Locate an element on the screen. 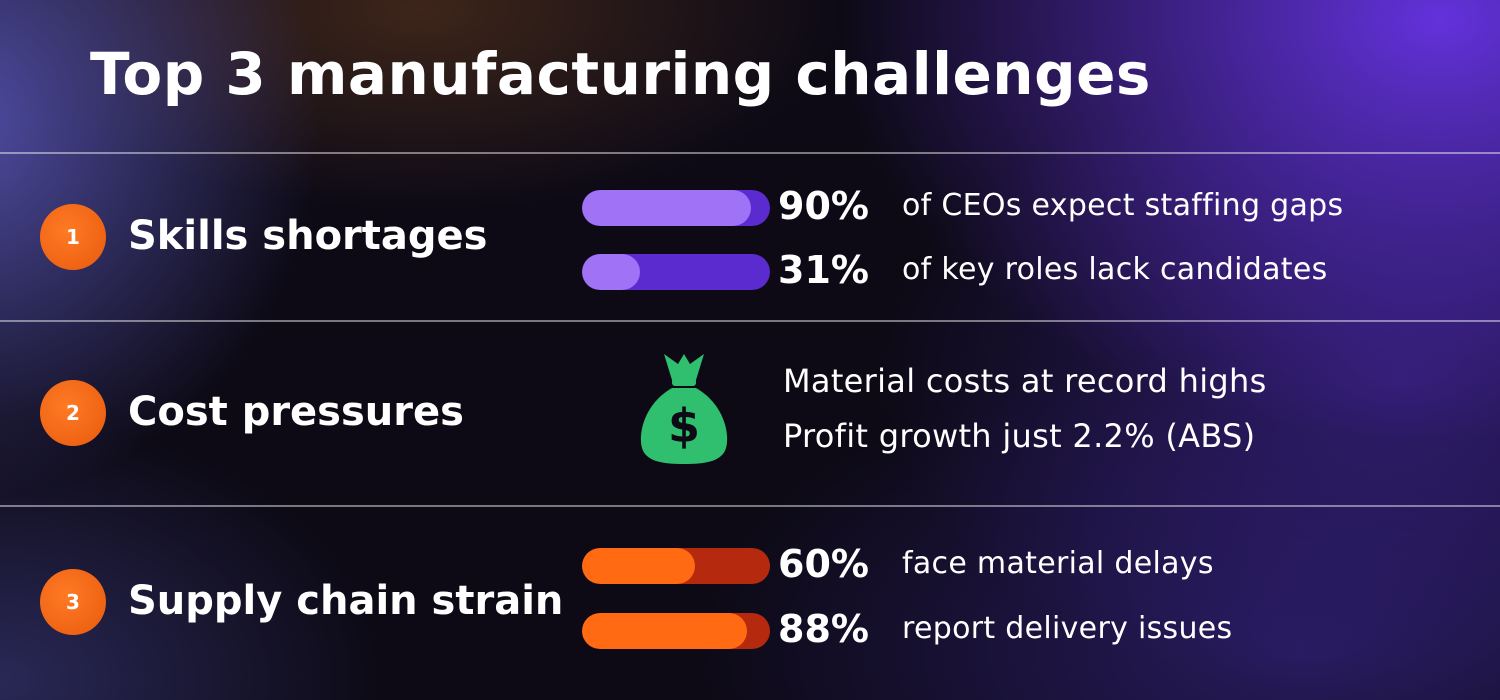  stat-row: 31% of key roles lack candidates is located at coordinates (1022, 270).